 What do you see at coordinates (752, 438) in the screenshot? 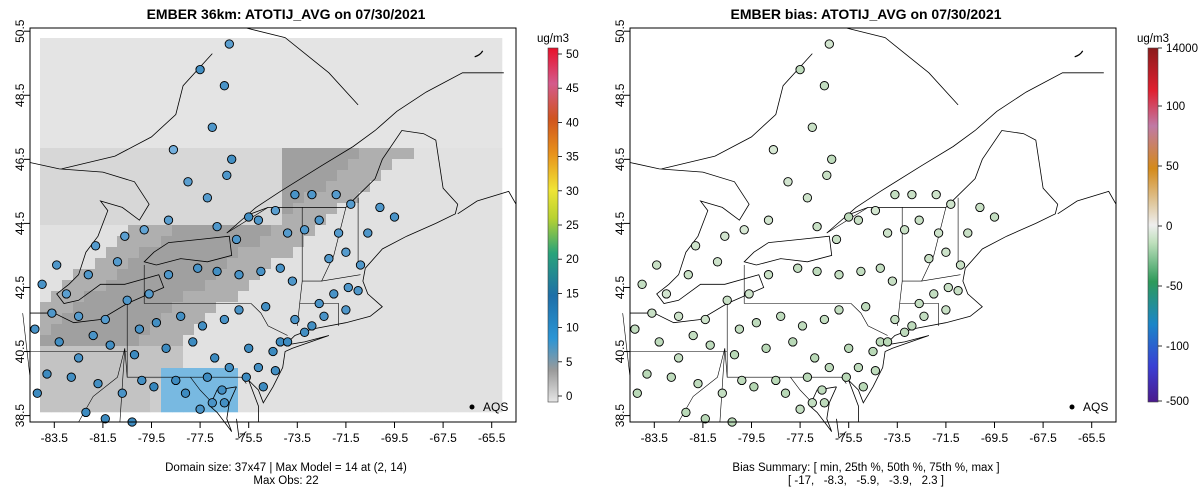
I see `x-tick-label: -79.5` at bounding box center [752, 438].